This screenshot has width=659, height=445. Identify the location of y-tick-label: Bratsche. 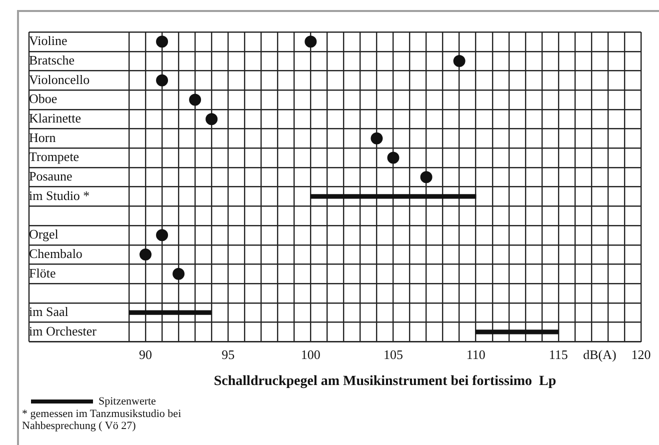
(52, 60).